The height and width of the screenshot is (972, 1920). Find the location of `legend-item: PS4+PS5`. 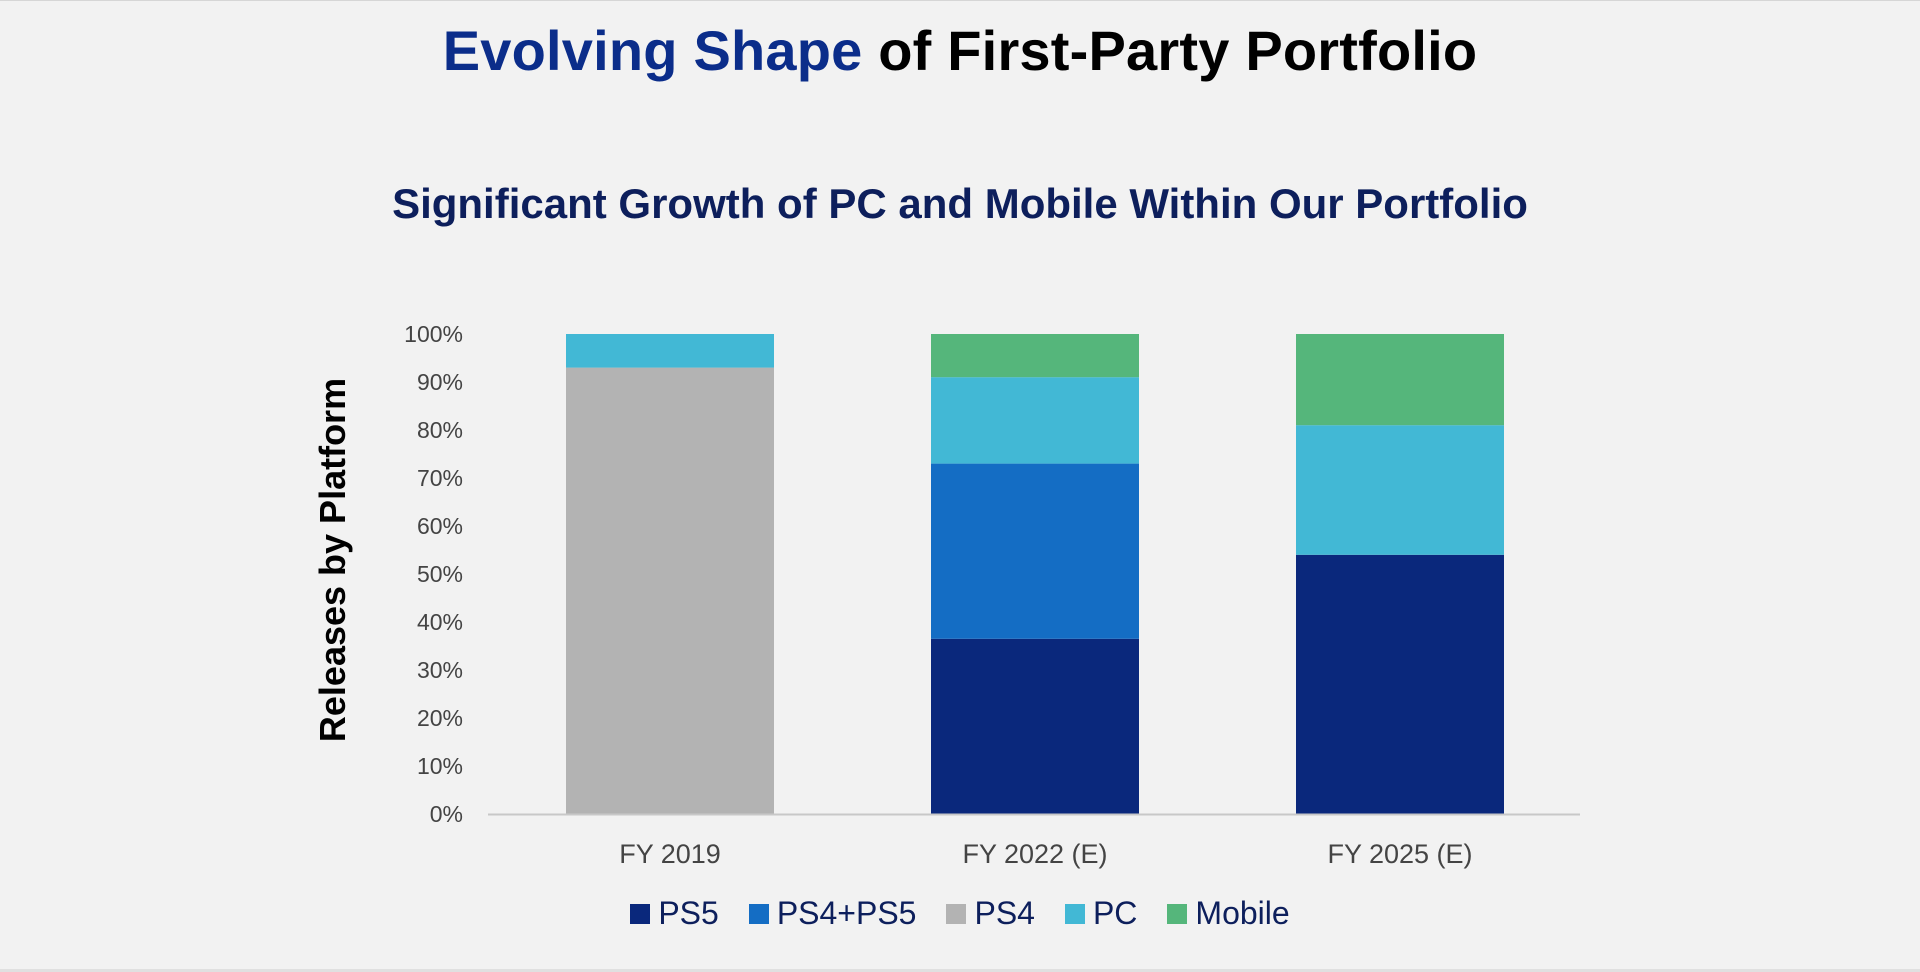

legend-item: PS4+PS5 is located at coordinates (832, 913).